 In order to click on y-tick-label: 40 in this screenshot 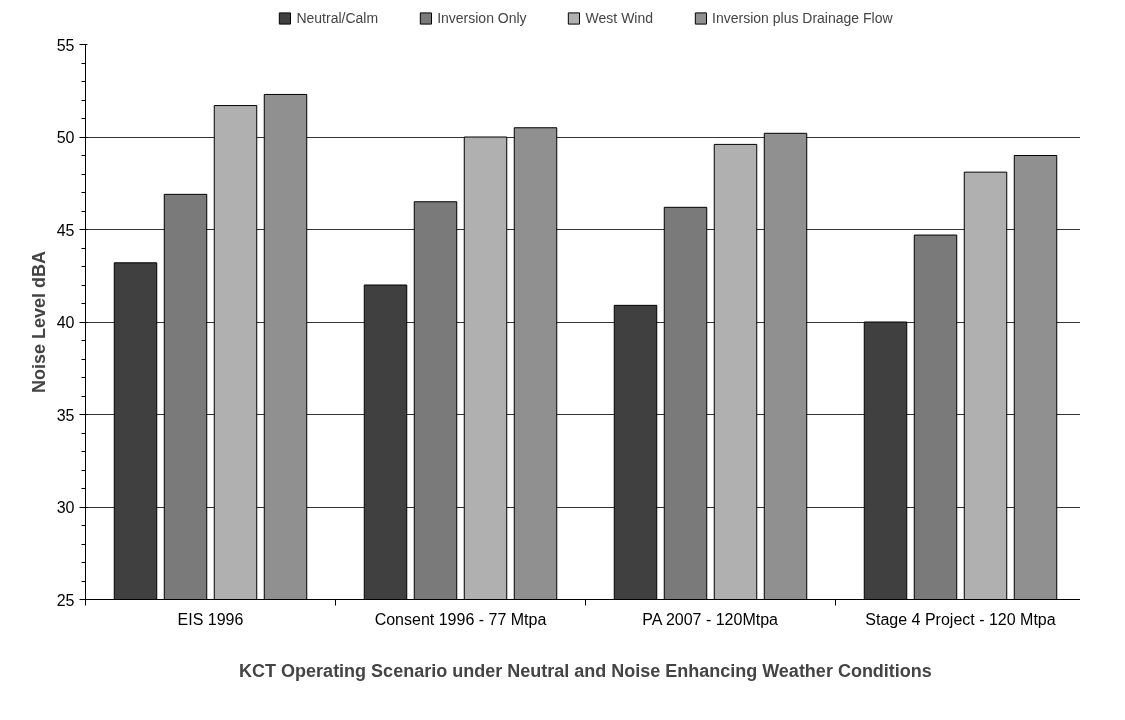, I will do `click(65, 322)`.